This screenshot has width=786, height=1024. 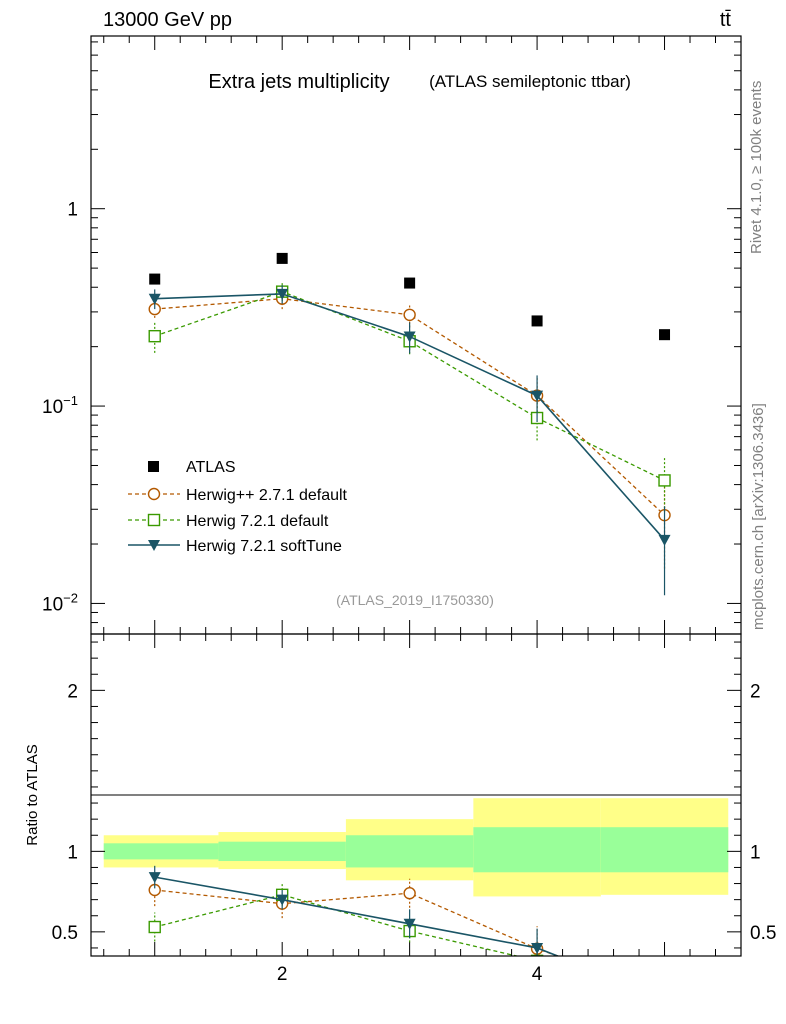 What do you see at coordinates (154, 494) in the screenshot?
I see `legend-marker-herwigpp` at bounding box center [154, 494].